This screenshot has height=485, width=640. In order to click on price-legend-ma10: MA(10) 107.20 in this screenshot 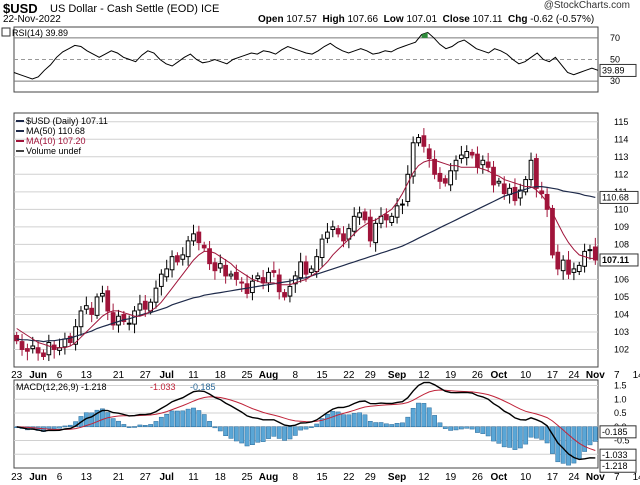, I will do `click(56, 141)`.